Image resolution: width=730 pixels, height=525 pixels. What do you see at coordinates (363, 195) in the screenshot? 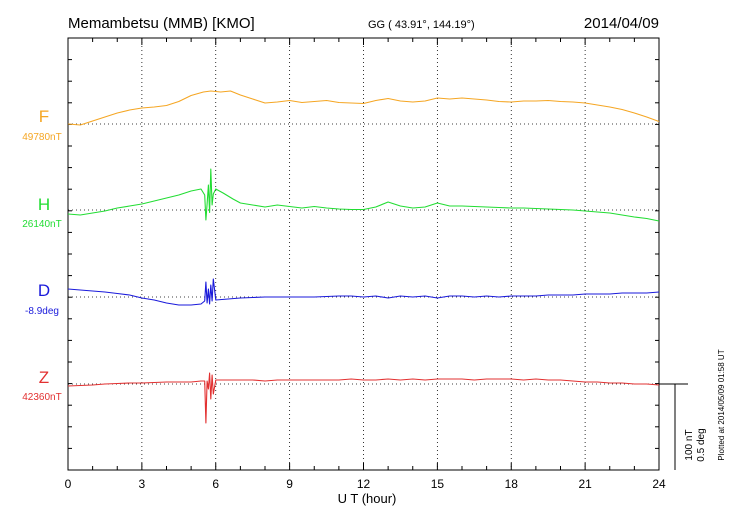
I see `series-line-h` at bounding box center [363, 195].